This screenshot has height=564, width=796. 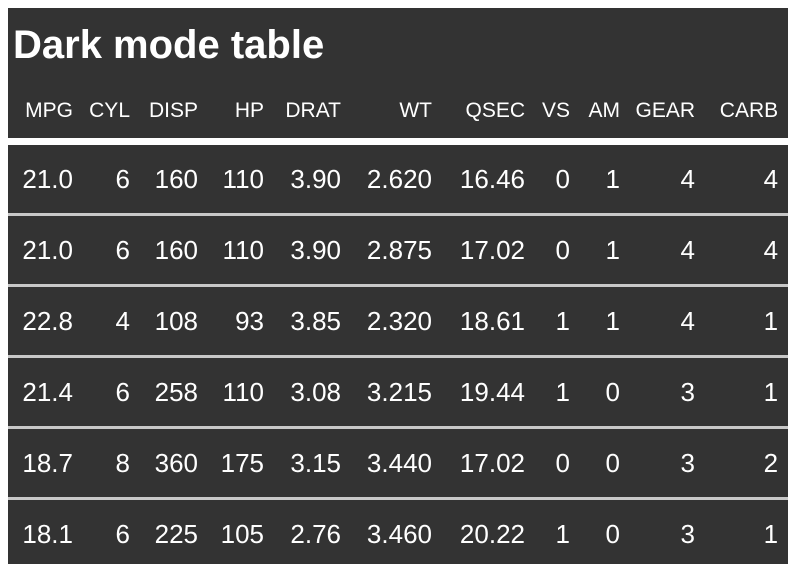 I want to click on cell-drat: 2.76, so click(x=312, y=530).